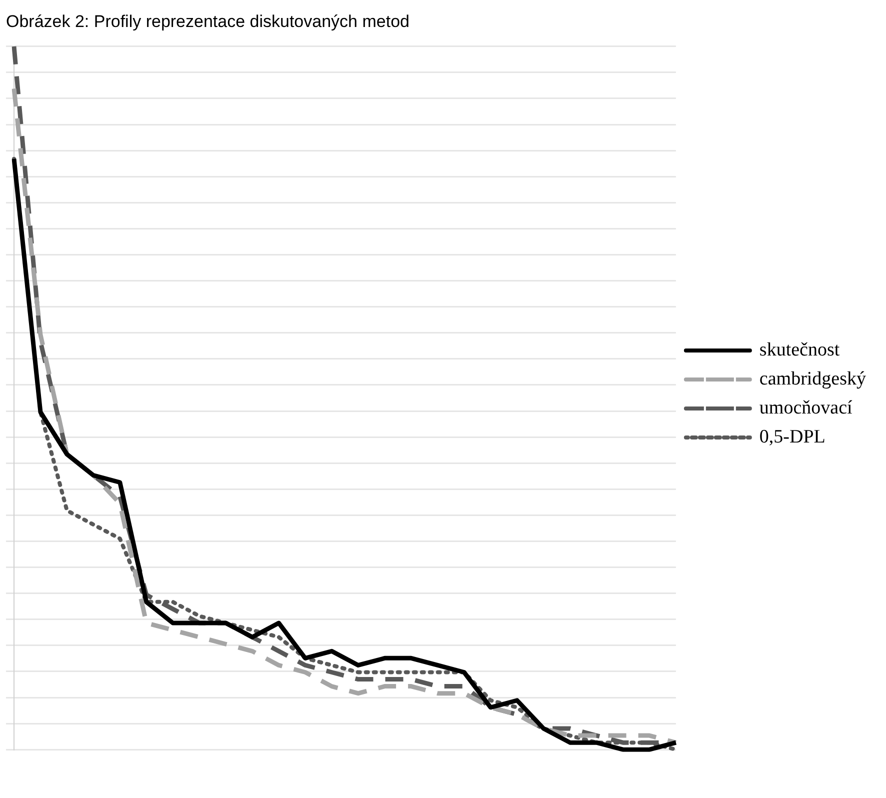 The image size is (886, 798). I want to click on legend-label: skutečnost, so click(799, 349).